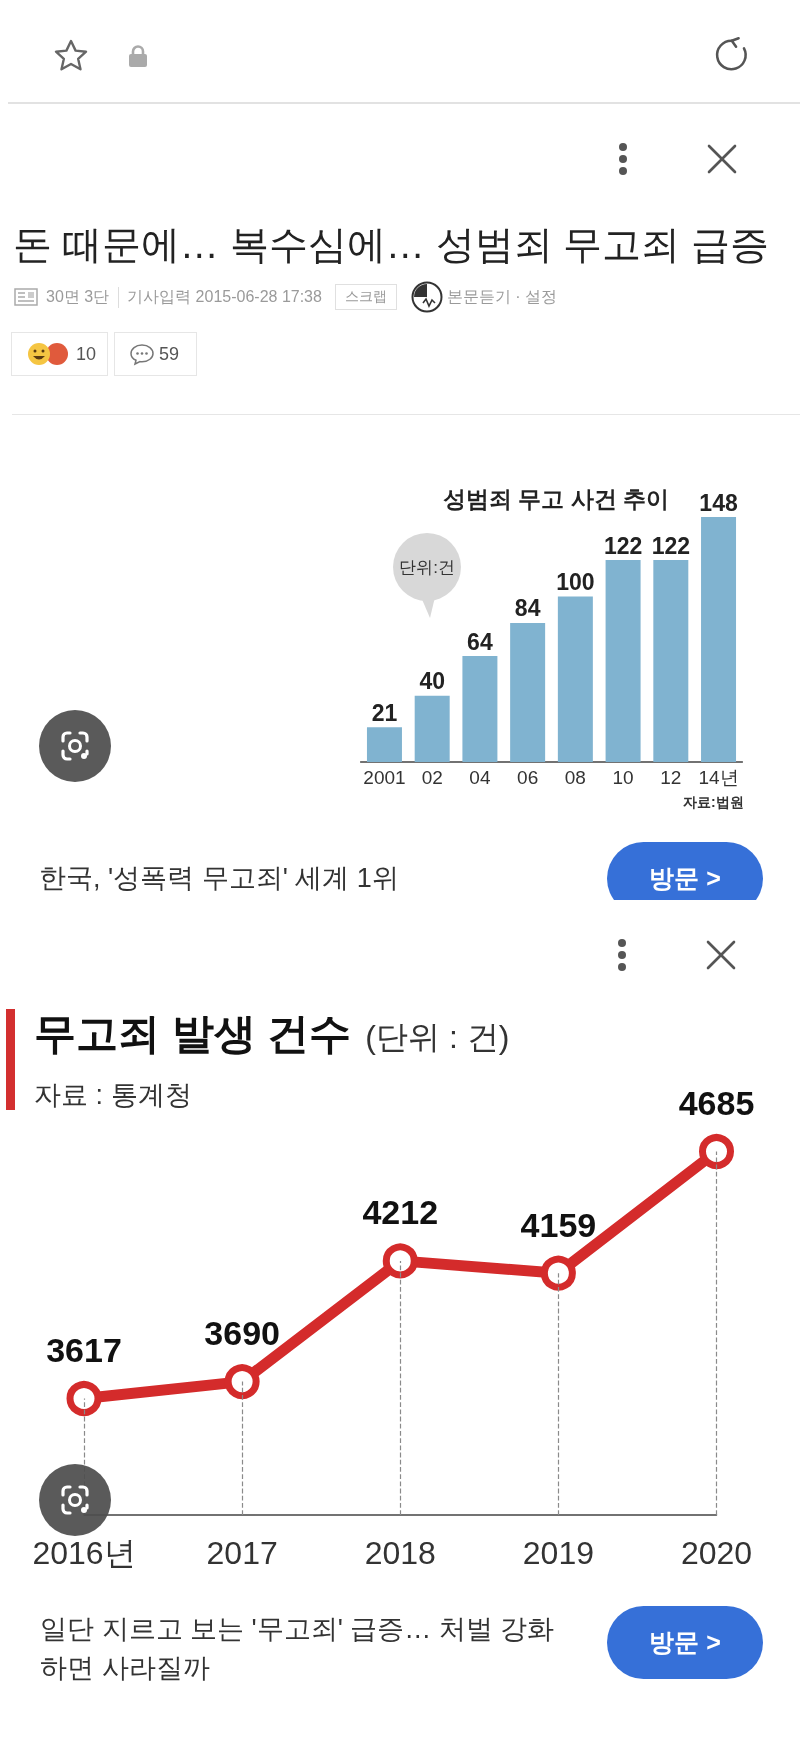 Image resolution: width=800 pixels, height=1739 pixels. I want to click on x-tick-label: 06, so click(528, 777).